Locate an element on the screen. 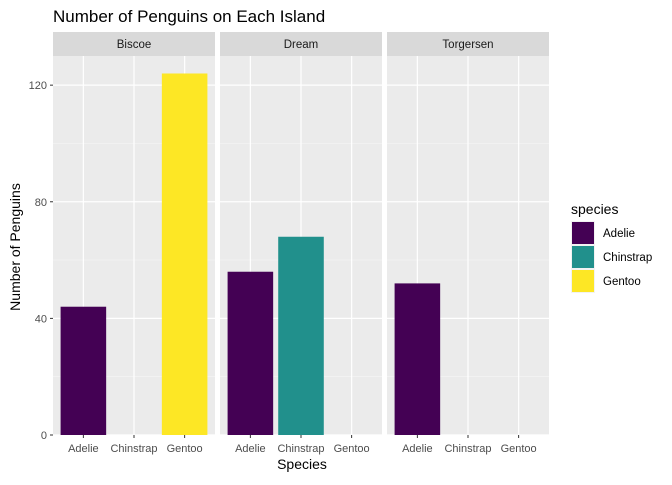  legend-swatch-gentoo is located at coordinates (583, 281).